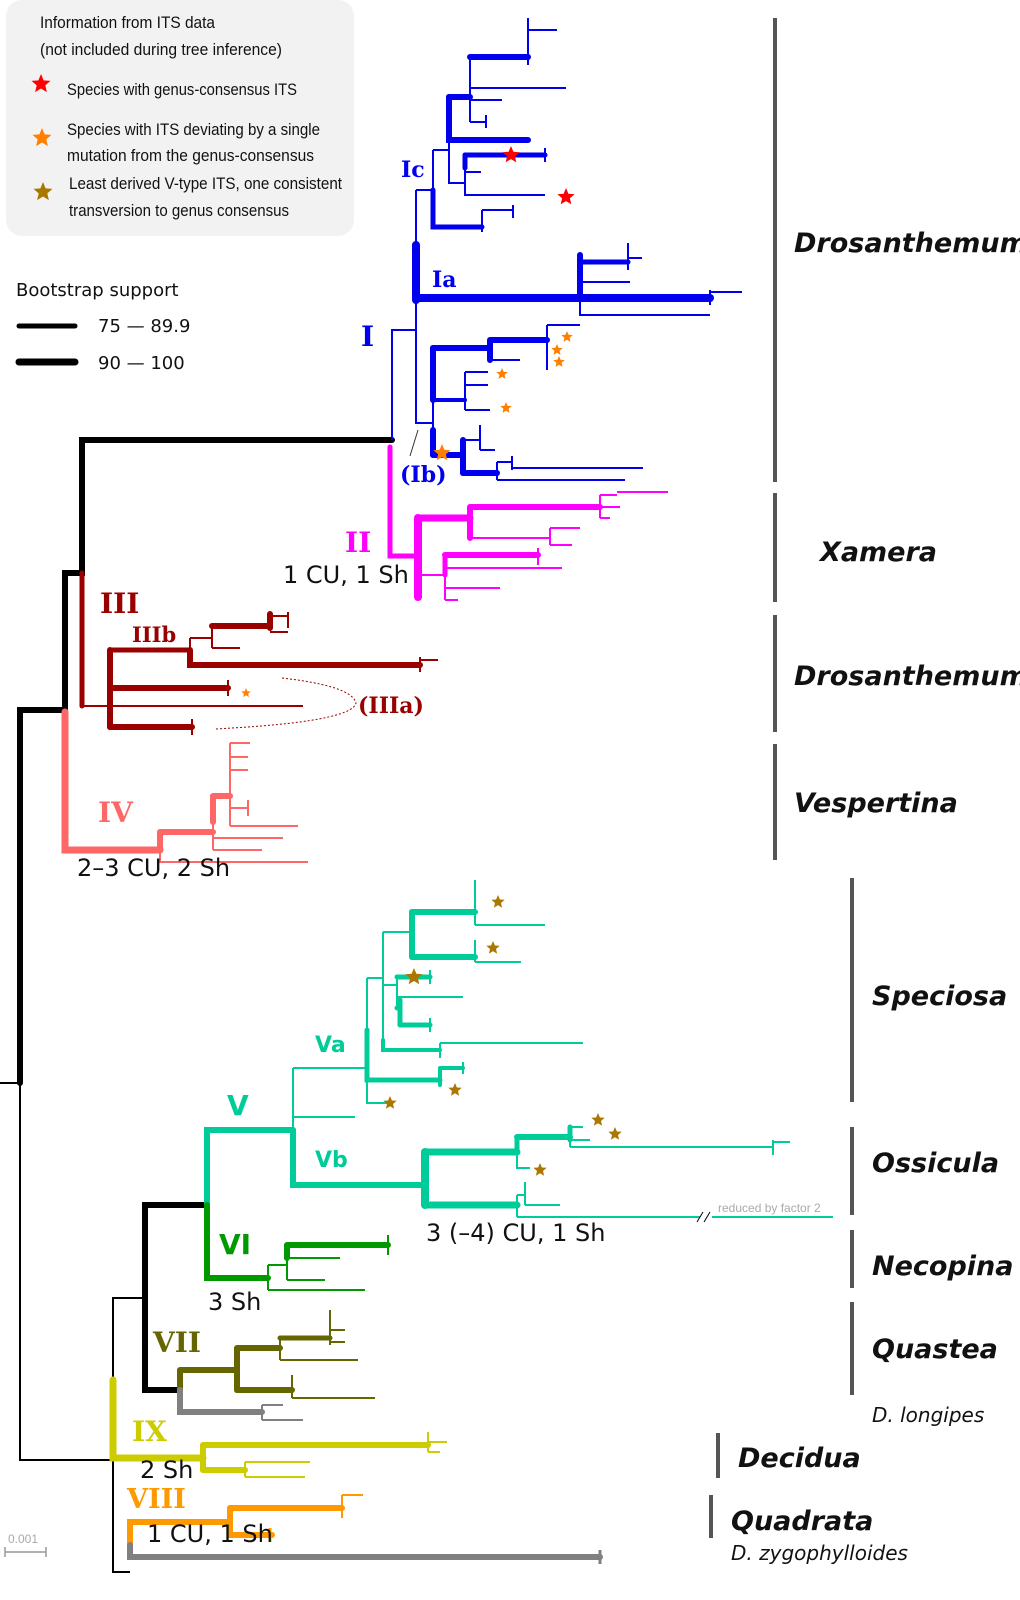  I want to click on scale-bar: 0.001, so click(25, 1544).